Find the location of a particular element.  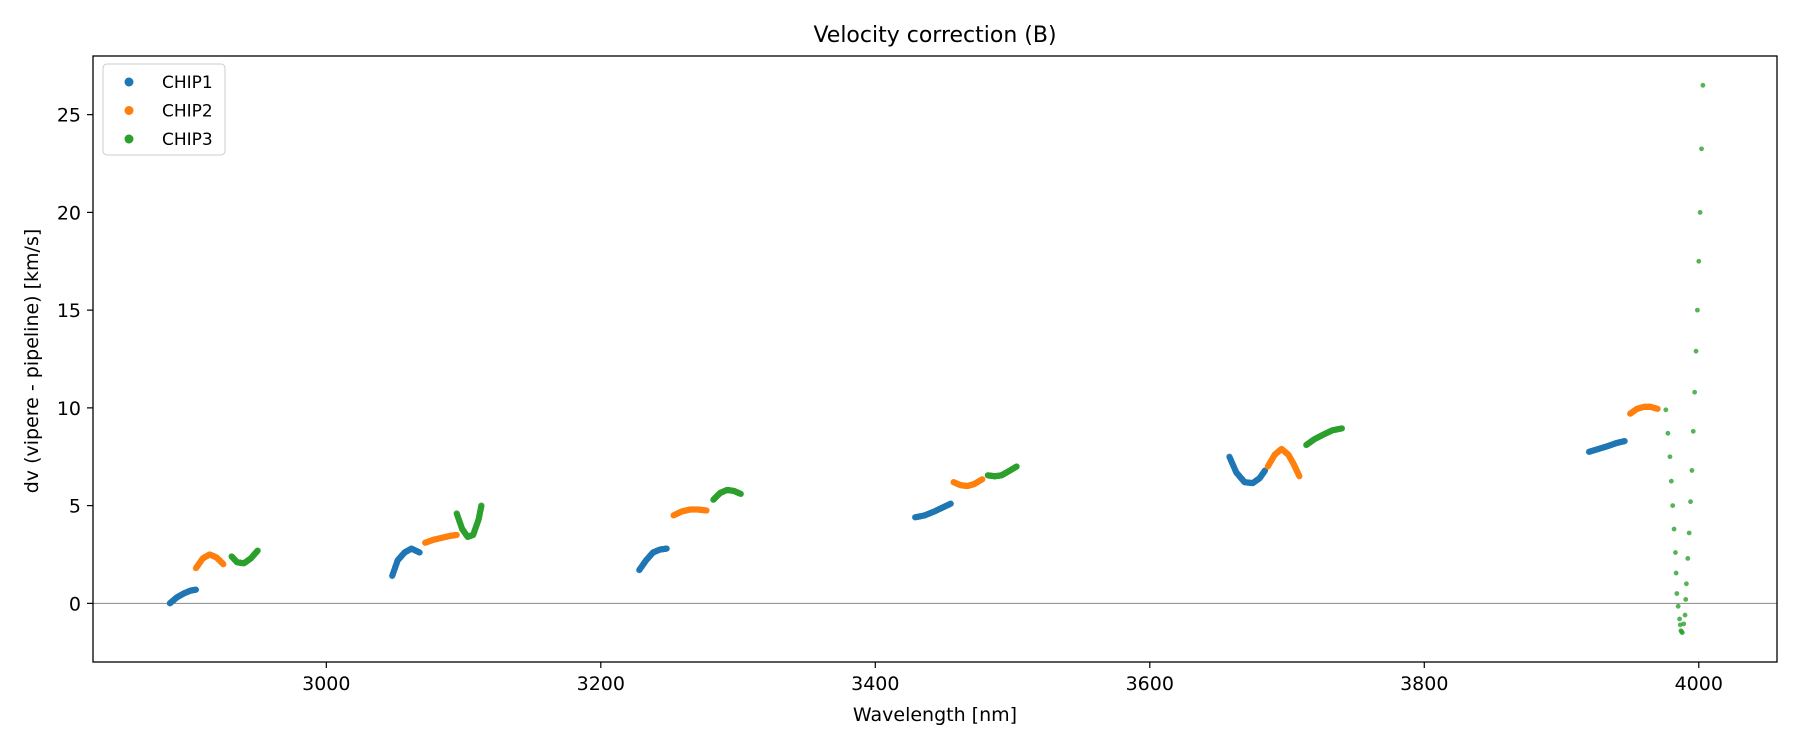

chart-title: Velocity correction (B) is located at coordinates (934, 35).